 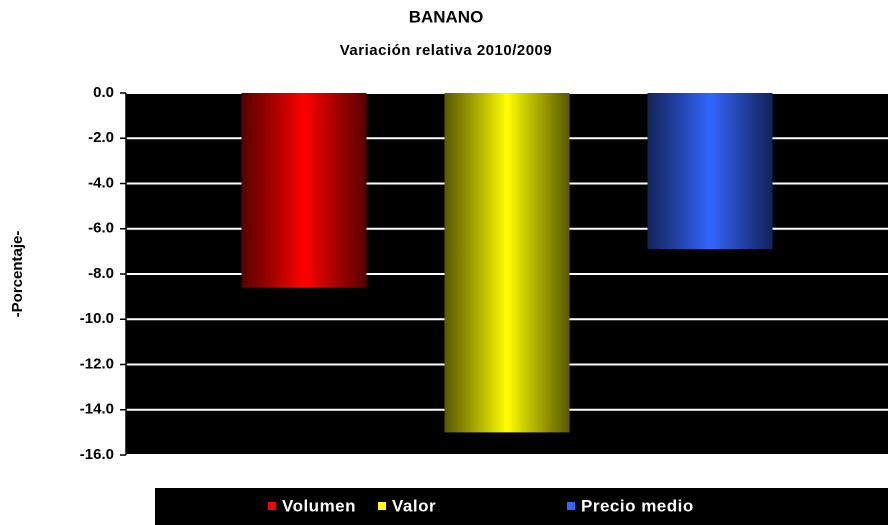 What do you see at coordinates (103, 92) in the screenshot?
I see `y-tick-label: 0.0` at bounding box center [103, 92].